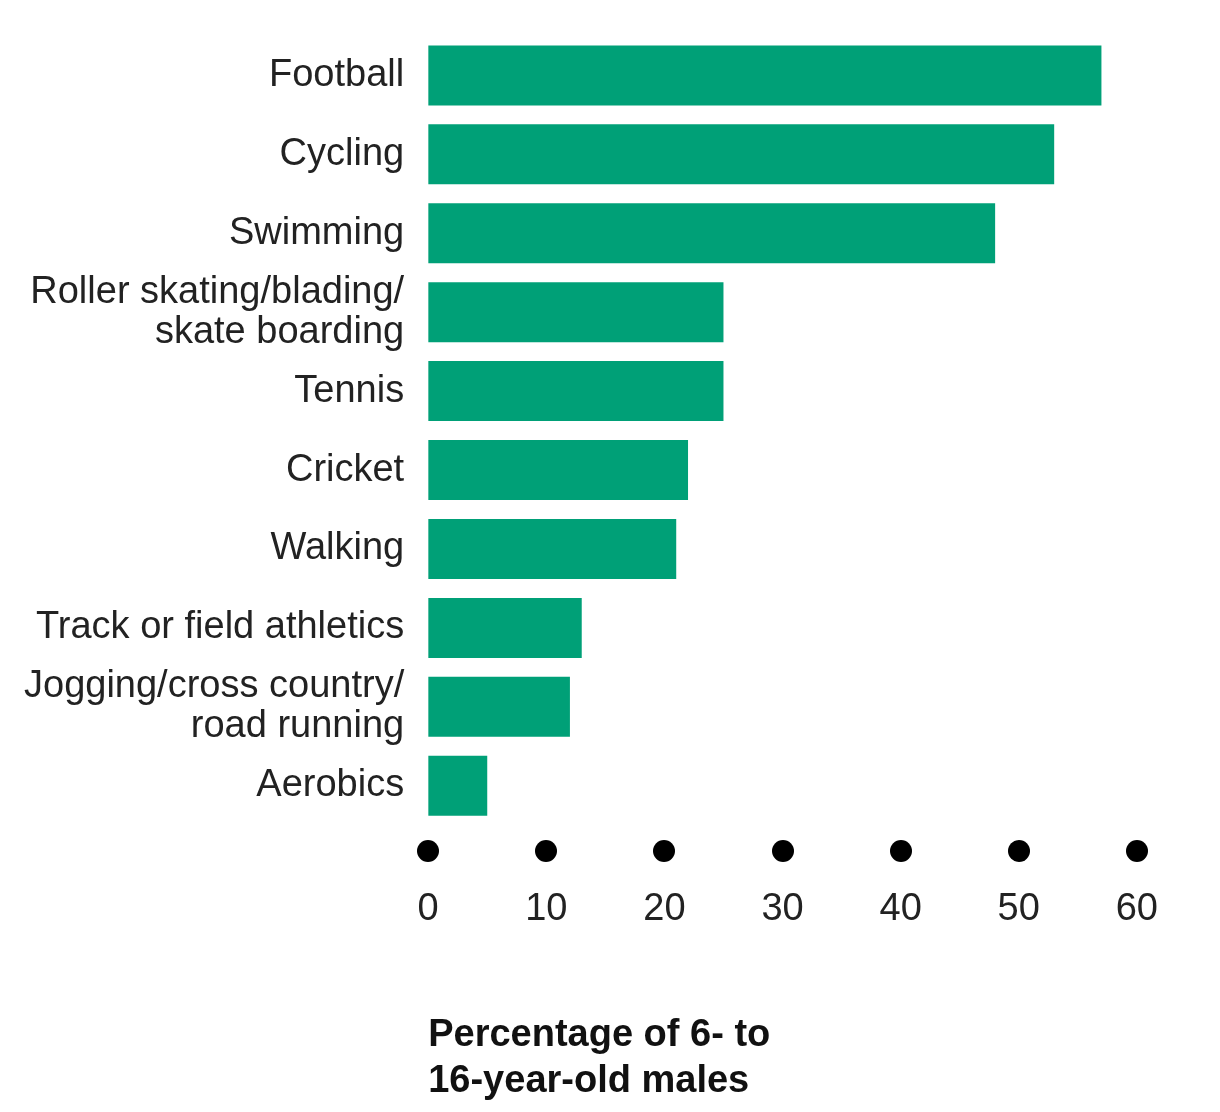 The image size is (1220, 1112). What do you see at coordinates (349, 388) in the screenshot?
I see `y-tick-label: Tennis` at bounding box center [349, 388].